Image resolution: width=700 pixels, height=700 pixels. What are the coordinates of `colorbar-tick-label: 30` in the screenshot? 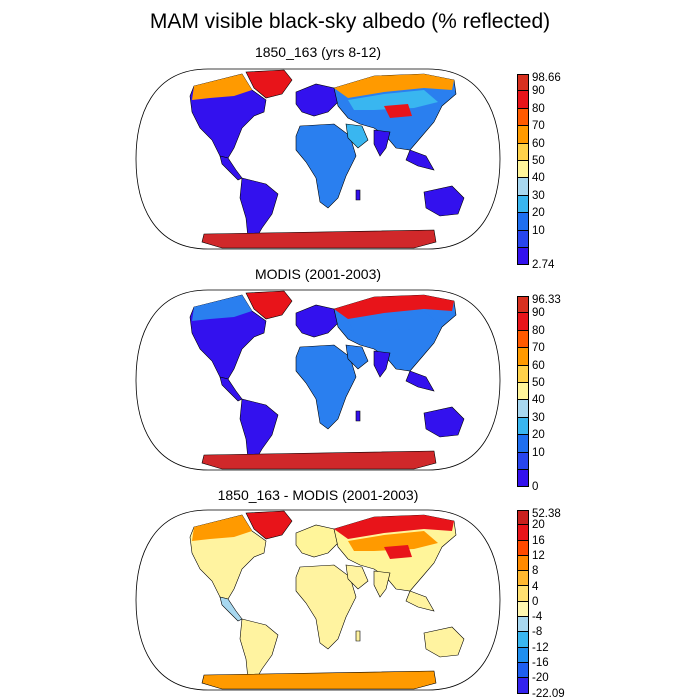 It's located at (538, 417).